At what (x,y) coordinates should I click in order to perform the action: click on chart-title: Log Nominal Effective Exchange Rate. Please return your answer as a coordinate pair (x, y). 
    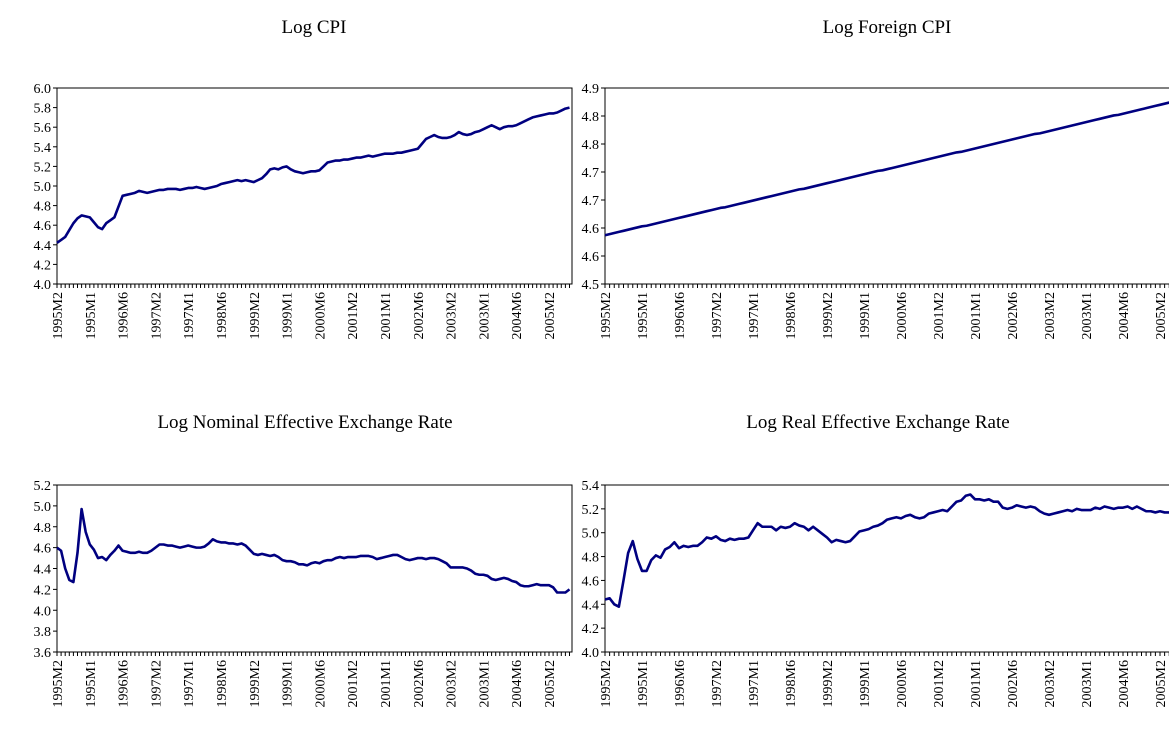
    Looking at the image, I should click on (304, 422).